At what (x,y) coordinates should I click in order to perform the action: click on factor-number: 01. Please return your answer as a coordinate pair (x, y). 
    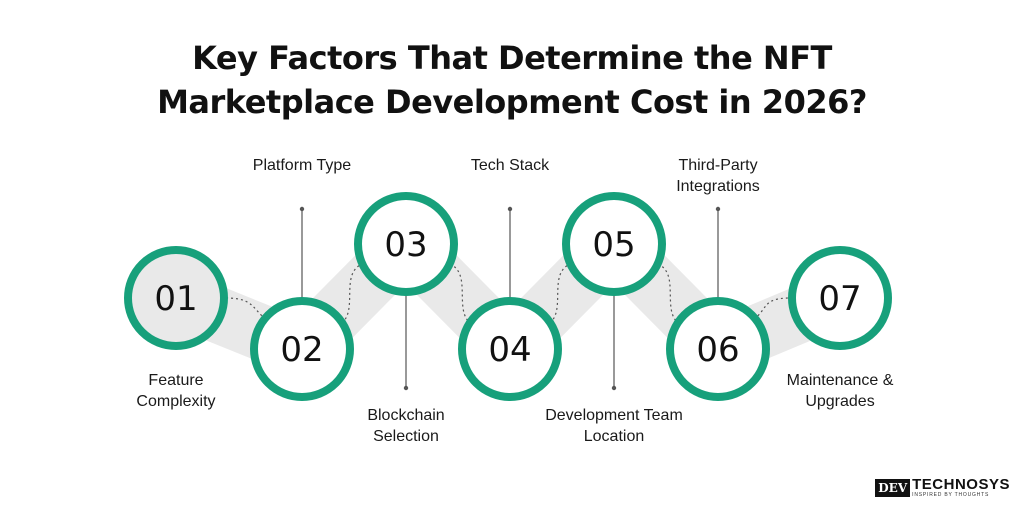
    Looking at the image, I should click on (175, 299).